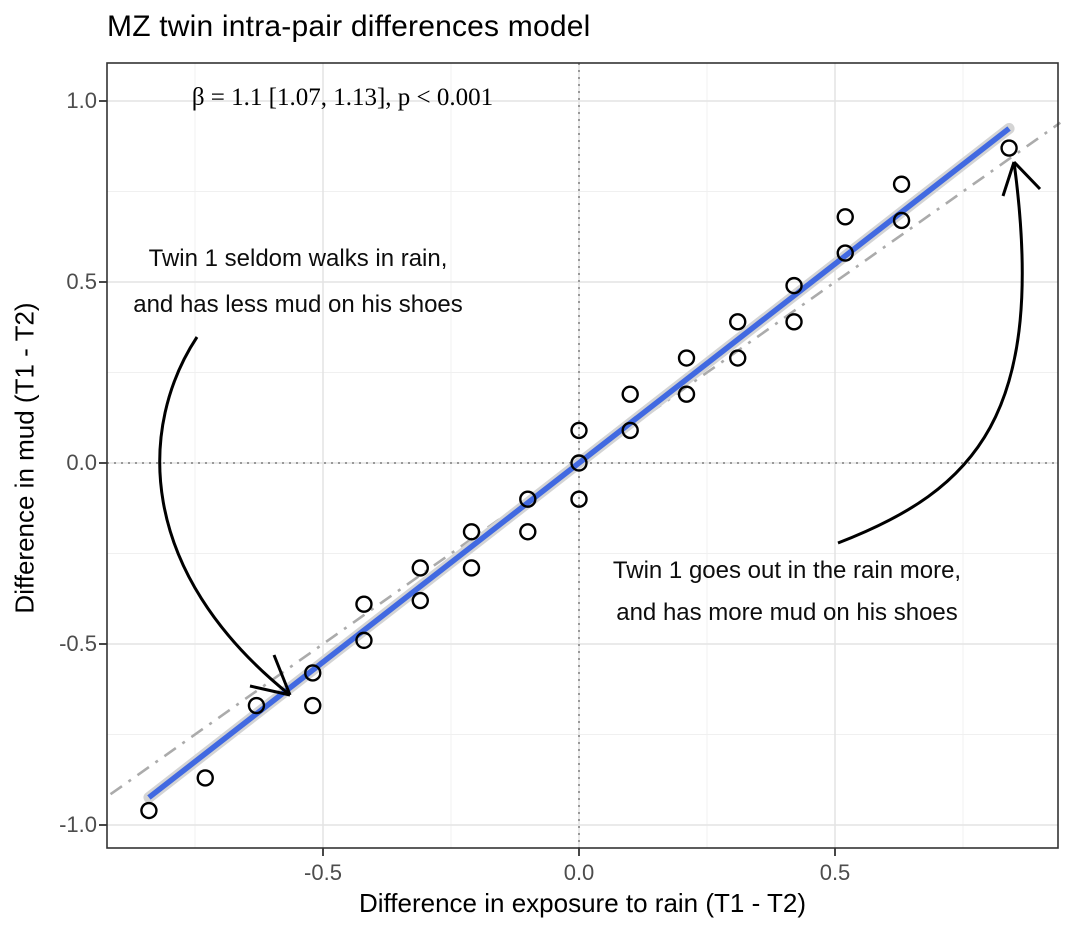 The width and height of the screenshot is (1075, 936). I want to click on y-tick-label: 1.0, so click(81, 100).